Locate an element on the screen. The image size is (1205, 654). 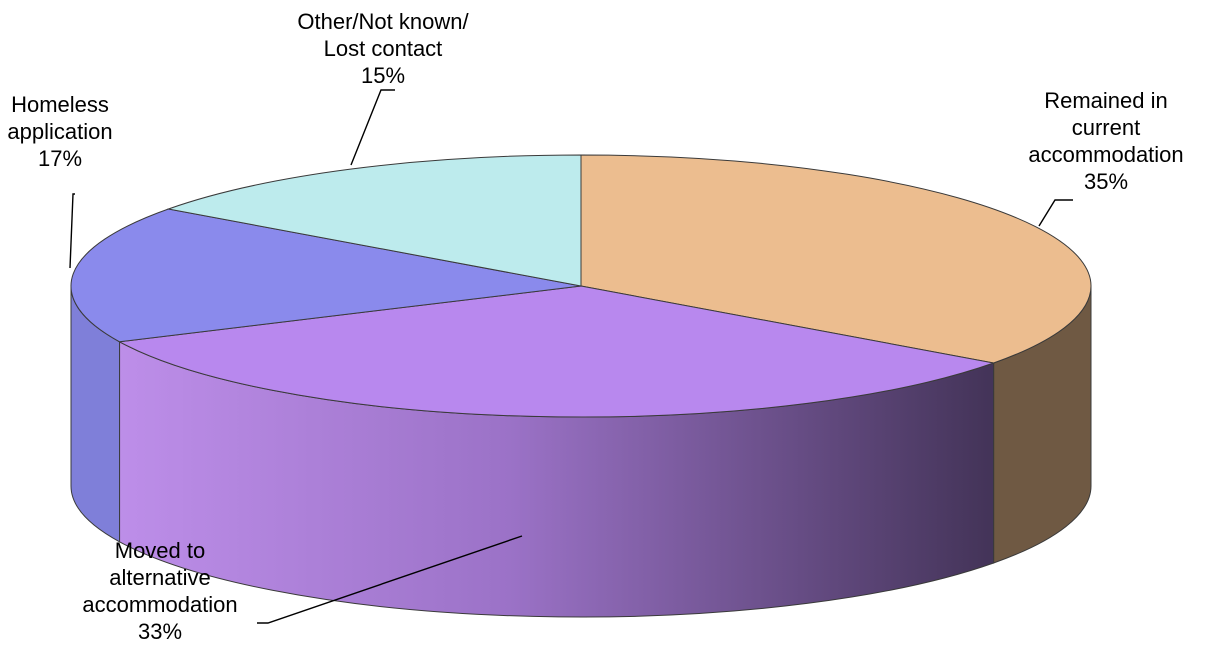
data-label-homeless: Homeless is located at coordinates (60, 104).